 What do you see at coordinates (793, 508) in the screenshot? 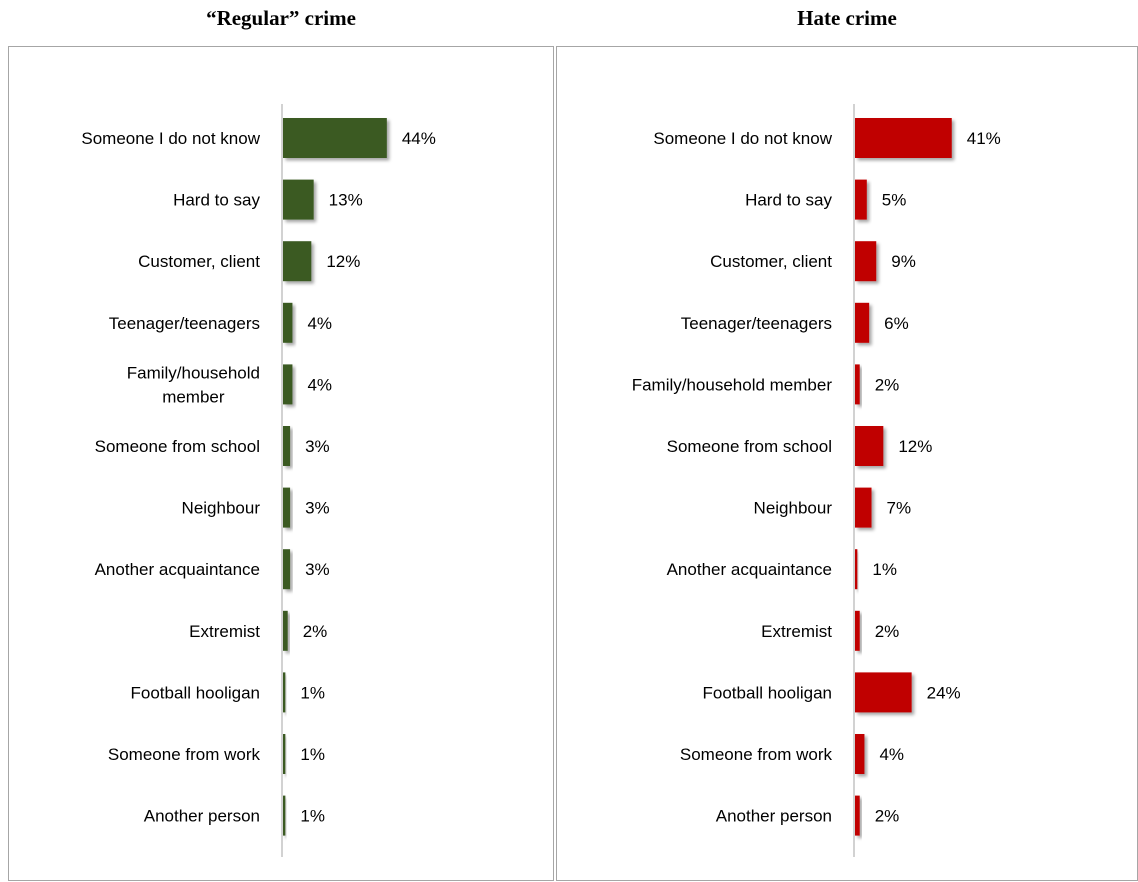
I see `hate-category-label-neighbour: Neighbour` at bounding box center [793, 508].